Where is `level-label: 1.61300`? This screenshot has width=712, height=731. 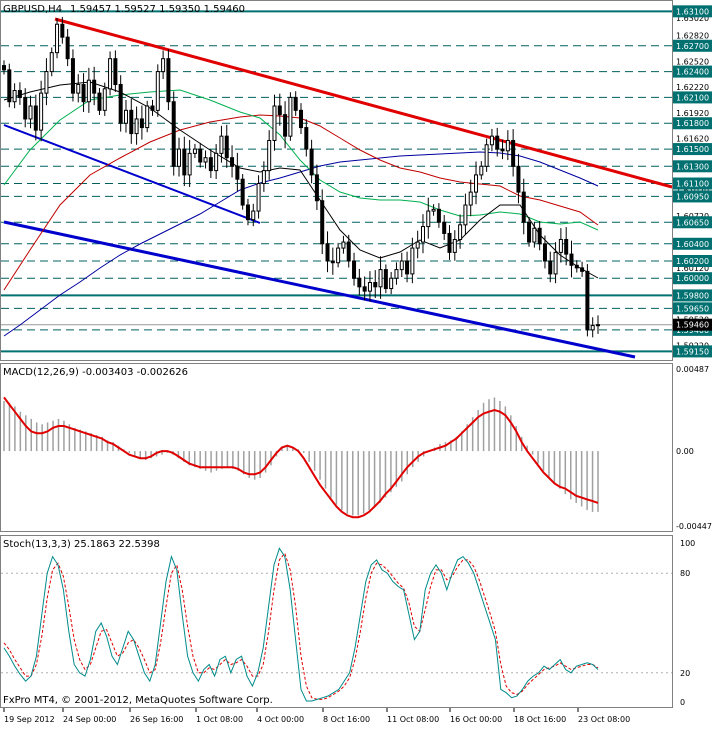
level-label: 1.61300 is located at coordinates (692, 166).